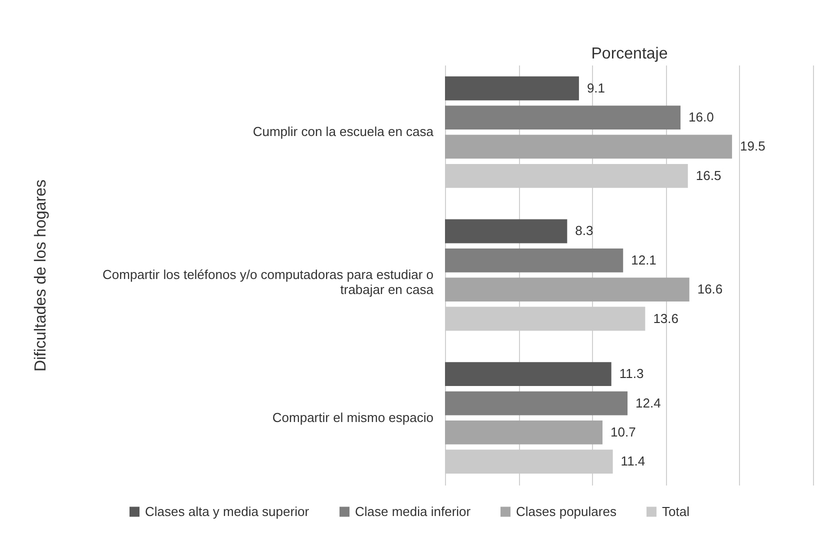 The width and height of the screenshot is (827, 540). I want to click on y-tick-label: Compartir los teléfonos y/o computadoras para estudiar o trabajar en casa, so click(268, 282).